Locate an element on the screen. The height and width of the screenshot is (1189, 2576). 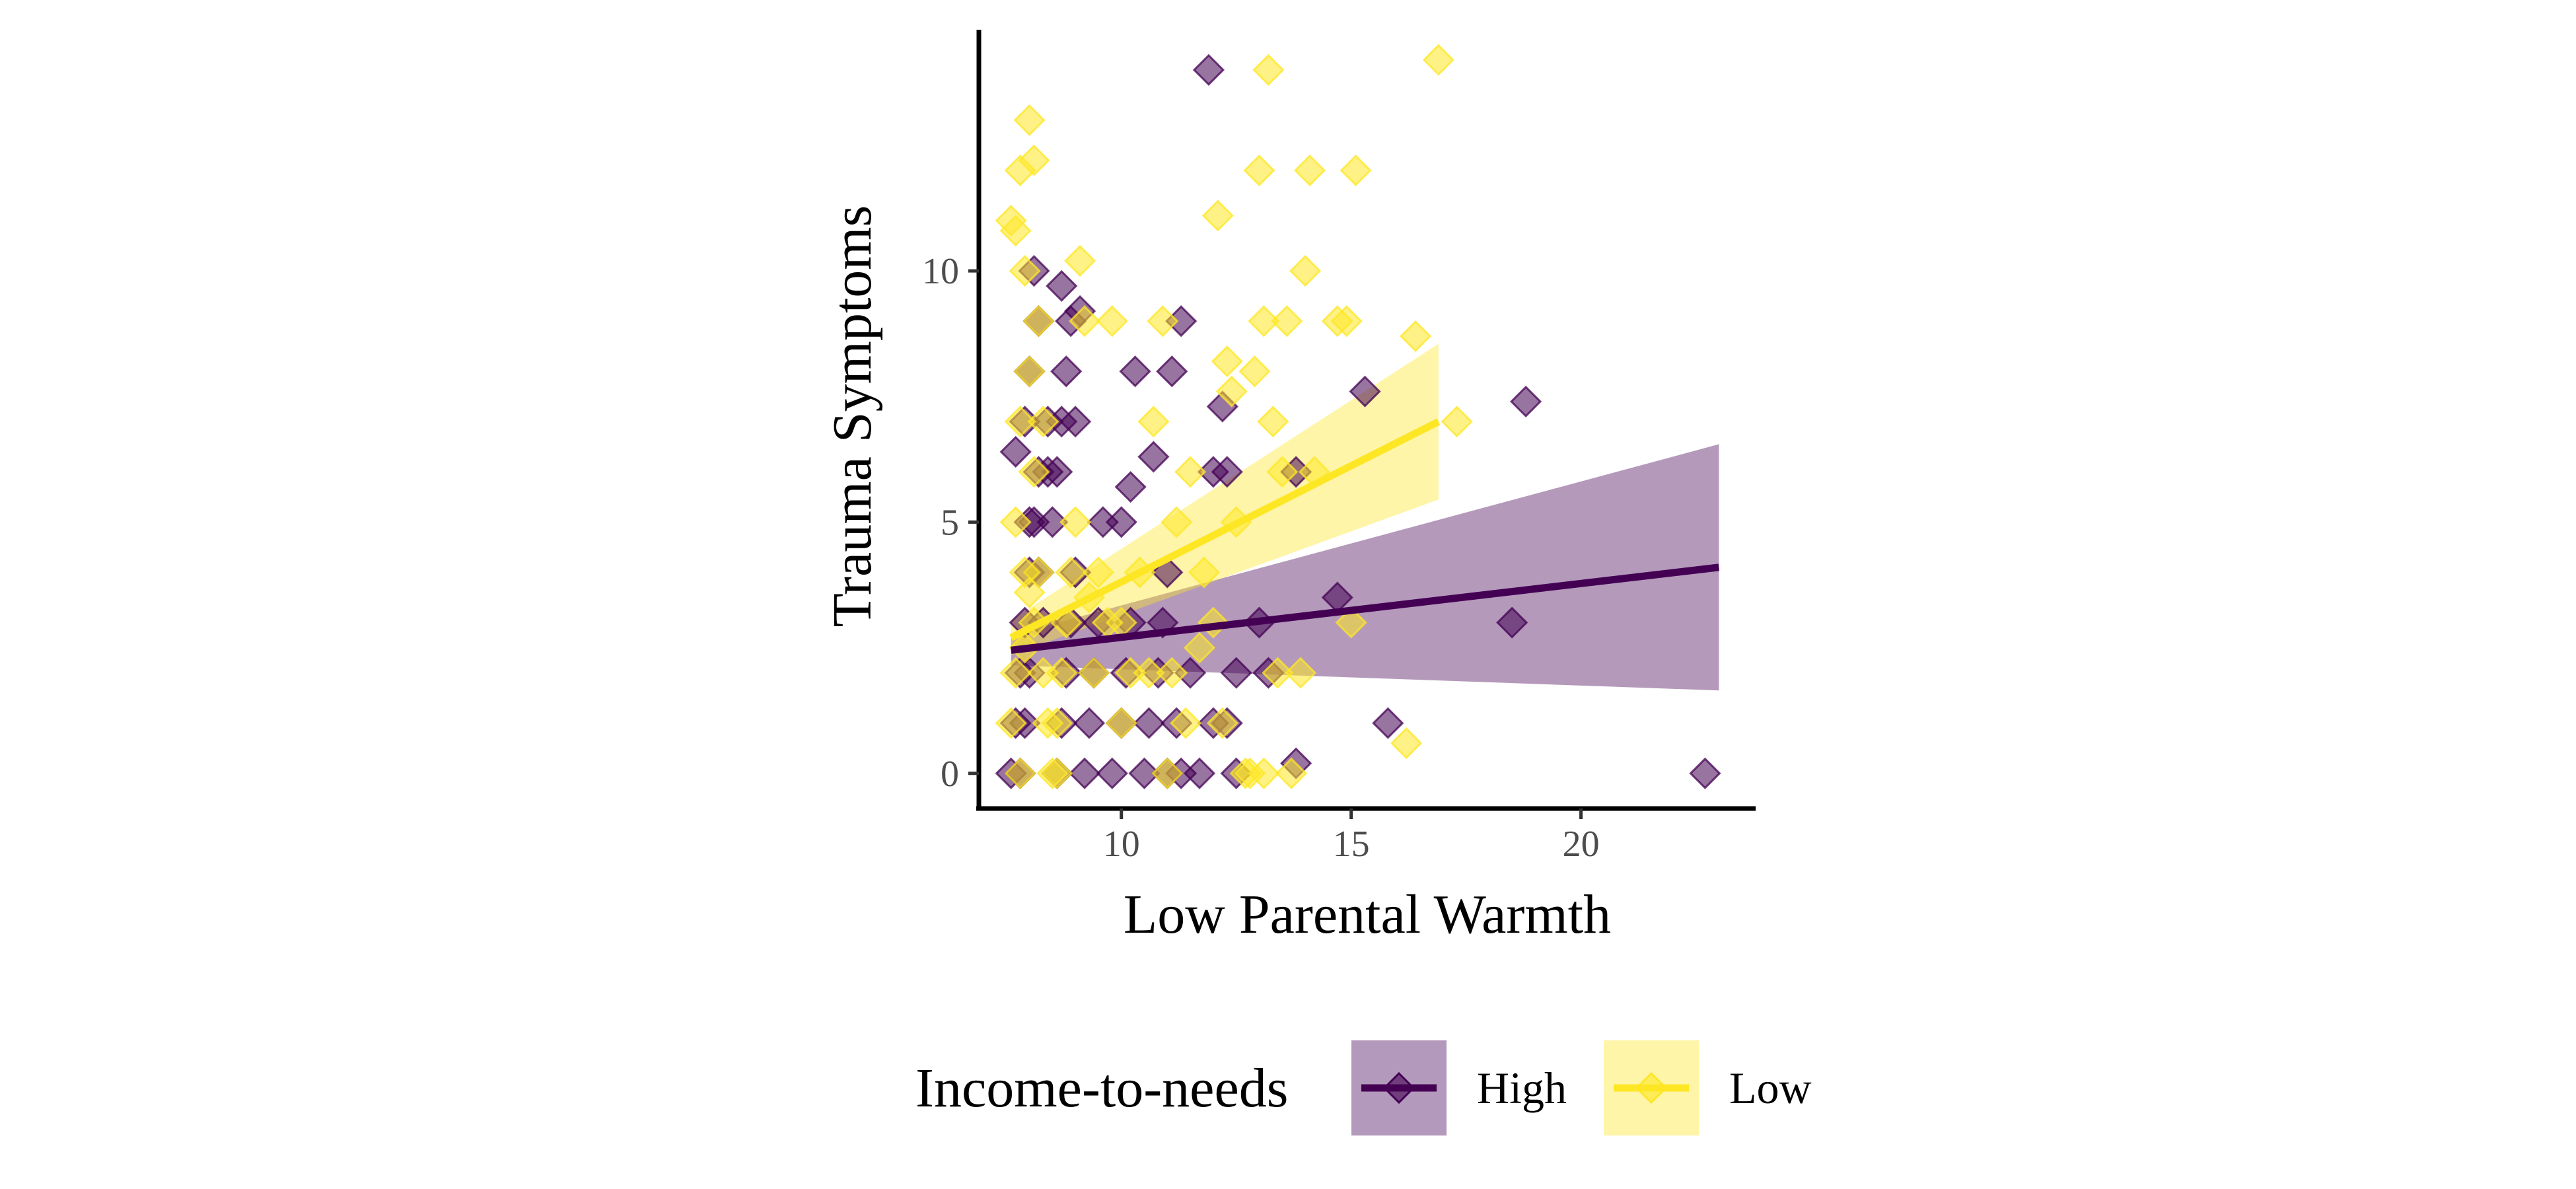
y-axis-title: Trauma Symptoms is located at coordinates (853, 416).